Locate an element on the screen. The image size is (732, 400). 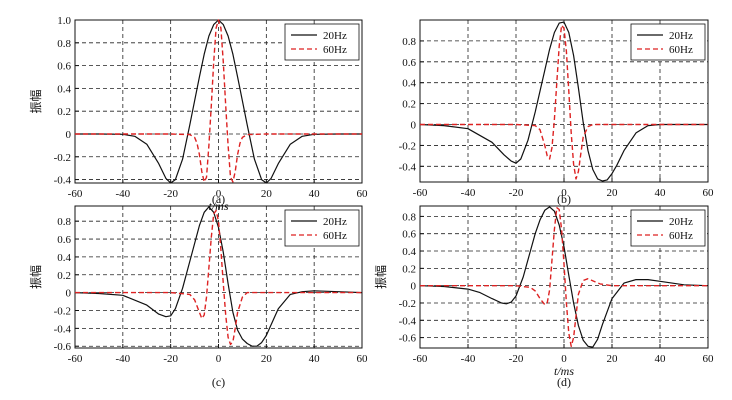
panel-label: (a) is located at coordinates (218, 199).